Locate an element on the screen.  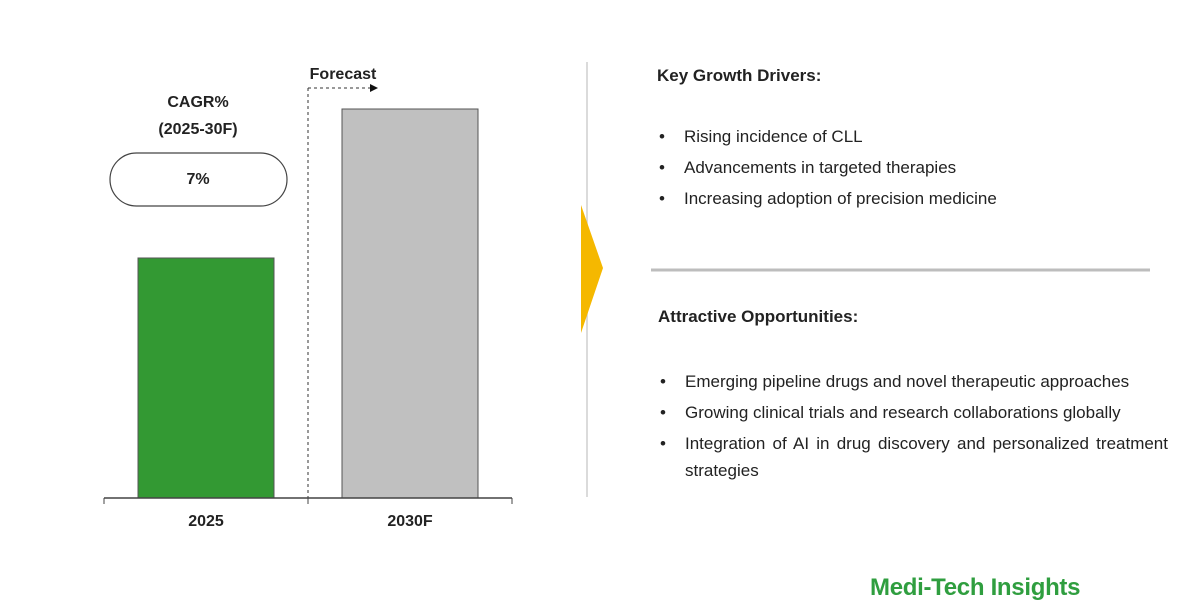
cagr-value: 7% is located at coordinates (197, 179).